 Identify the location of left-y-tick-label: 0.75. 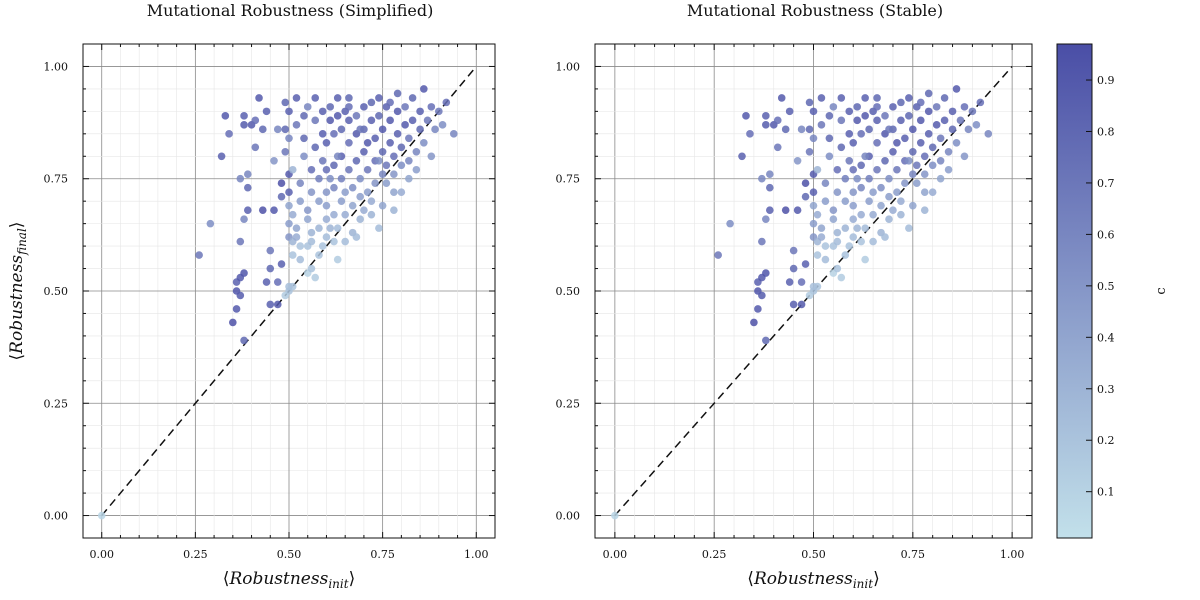
(56, 179).